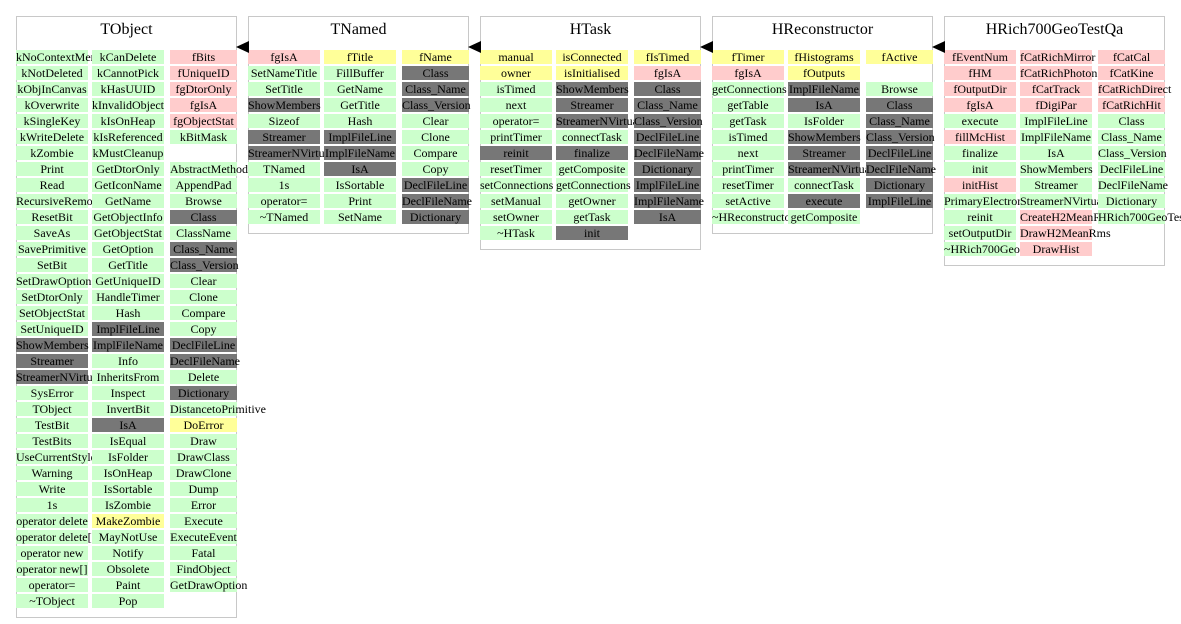 Image resolution: width=1181 pixels, height=624 pixels. Describe the element at coordinates (748, 153) in the screenshot. I see `member-item: next` at that location.